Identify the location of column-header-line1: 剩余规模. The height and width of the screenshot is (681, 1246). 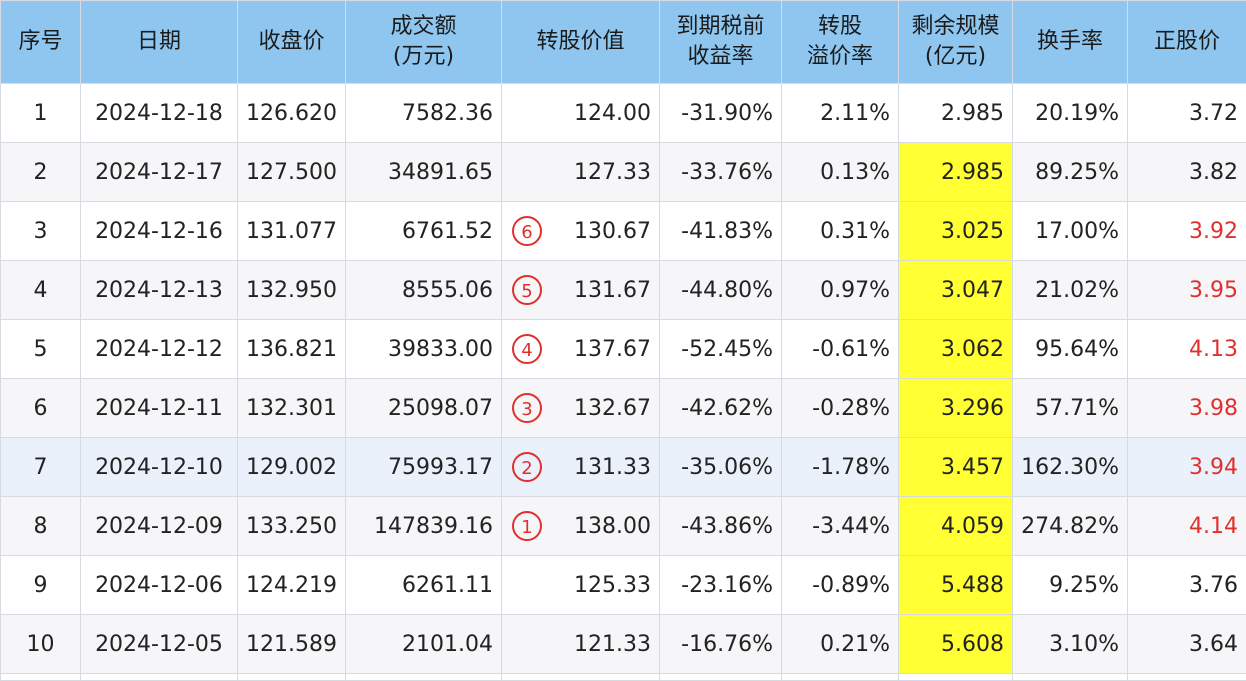
(955, 27).